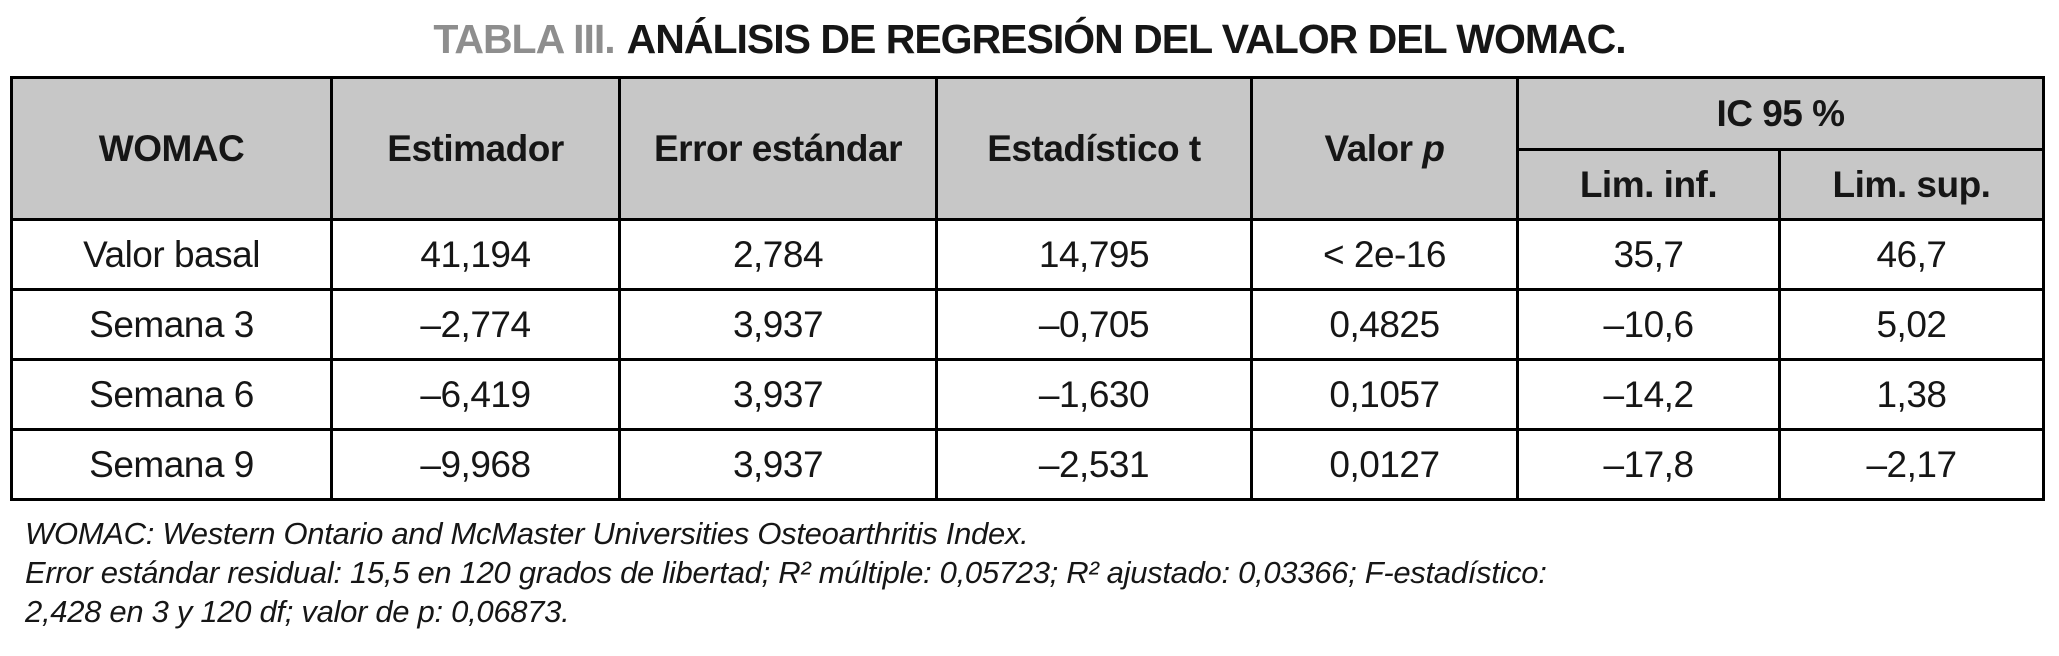  Describe the element at coordinates (1094, 464) in the screenshot. I see `cell-estadistico-t: –2,531` at that location.